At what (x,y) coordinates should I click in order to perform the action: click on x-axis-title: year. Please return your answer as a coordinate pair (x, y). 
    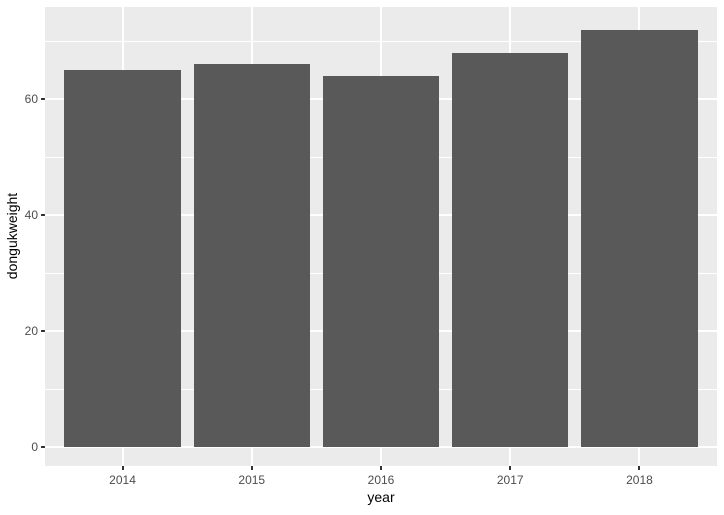
    Looking at the image, I should click on (381, 497).